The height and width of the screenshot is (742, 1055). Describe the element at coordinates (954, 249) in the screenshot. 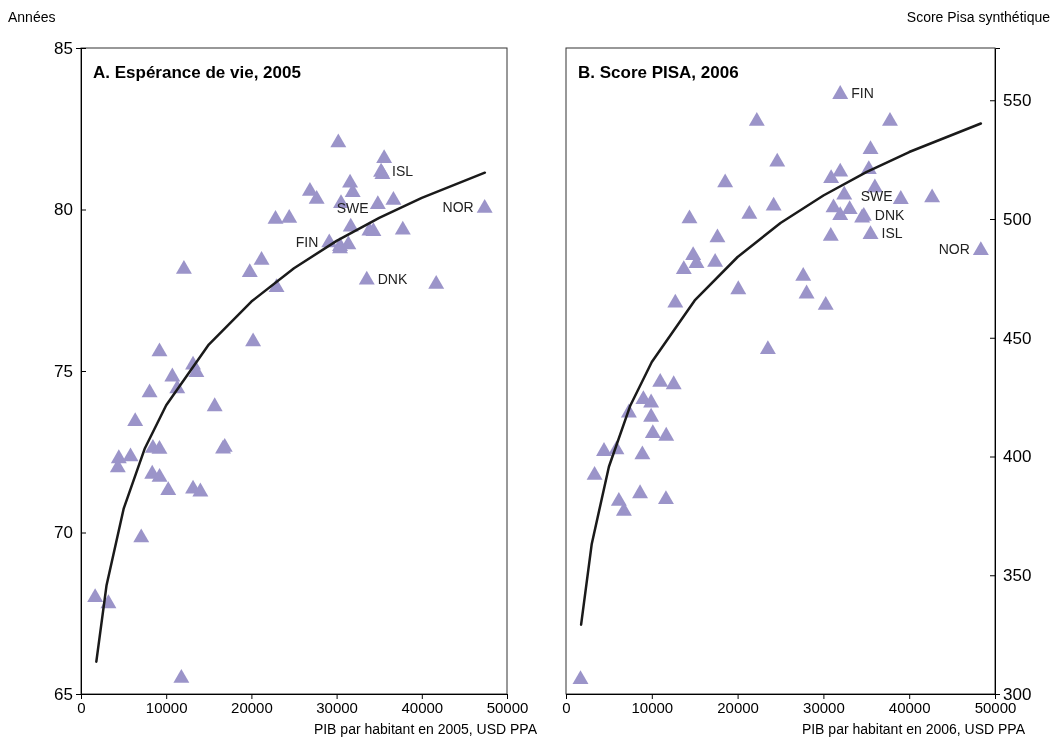

I see `annotation: NOR` at that location.